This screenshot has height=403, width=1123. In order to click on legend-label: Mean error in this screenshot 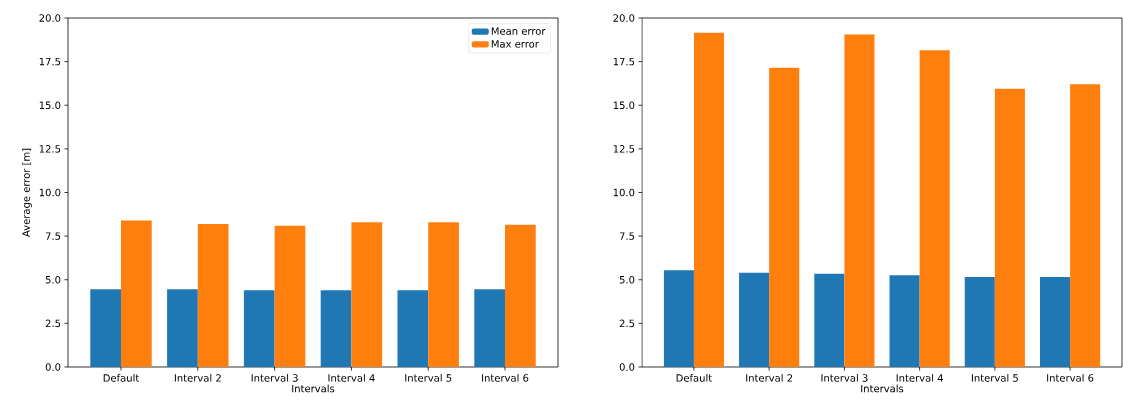, I will do `click(518, 31)`.